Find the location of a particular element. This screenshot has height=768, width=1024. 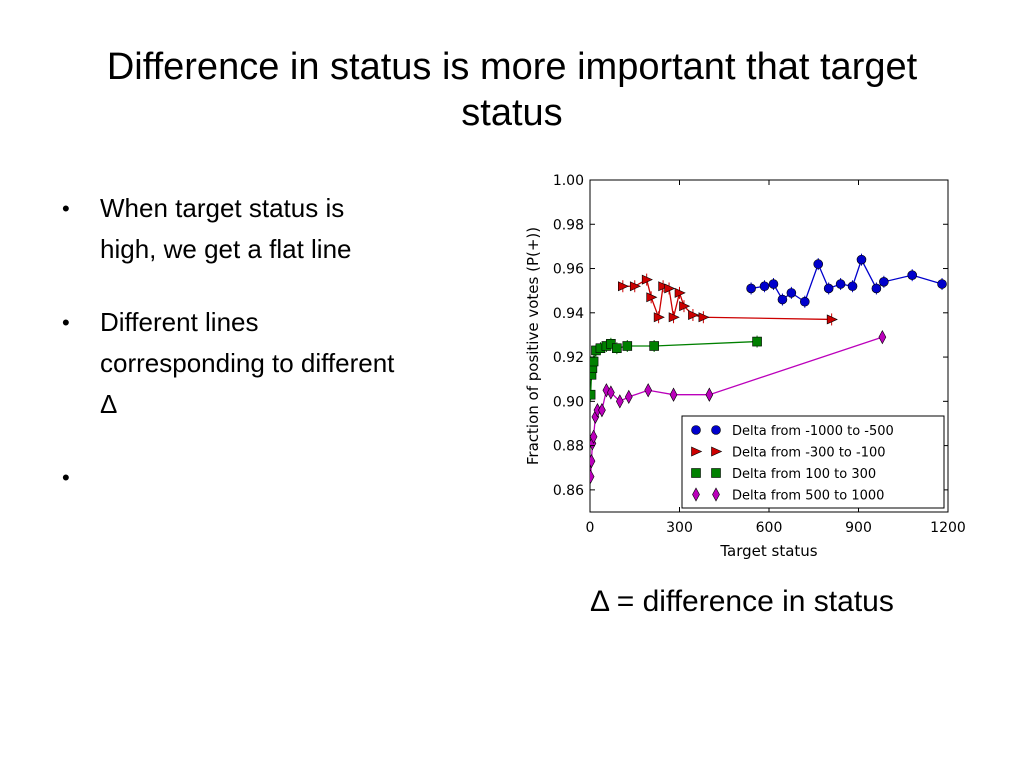

series-line is located at coordinates (846, 280).